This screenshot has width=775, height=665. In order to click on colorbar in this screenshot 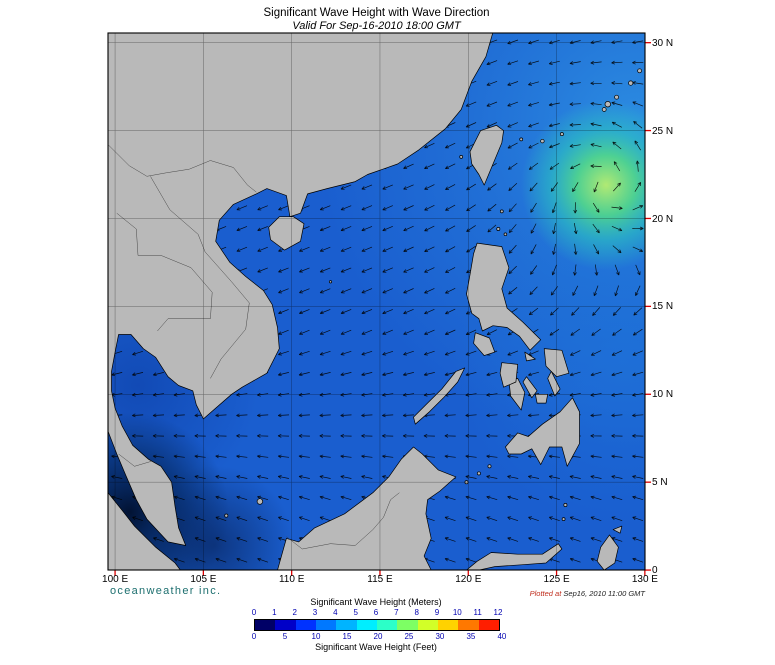, I will do `click(377, 625)`.